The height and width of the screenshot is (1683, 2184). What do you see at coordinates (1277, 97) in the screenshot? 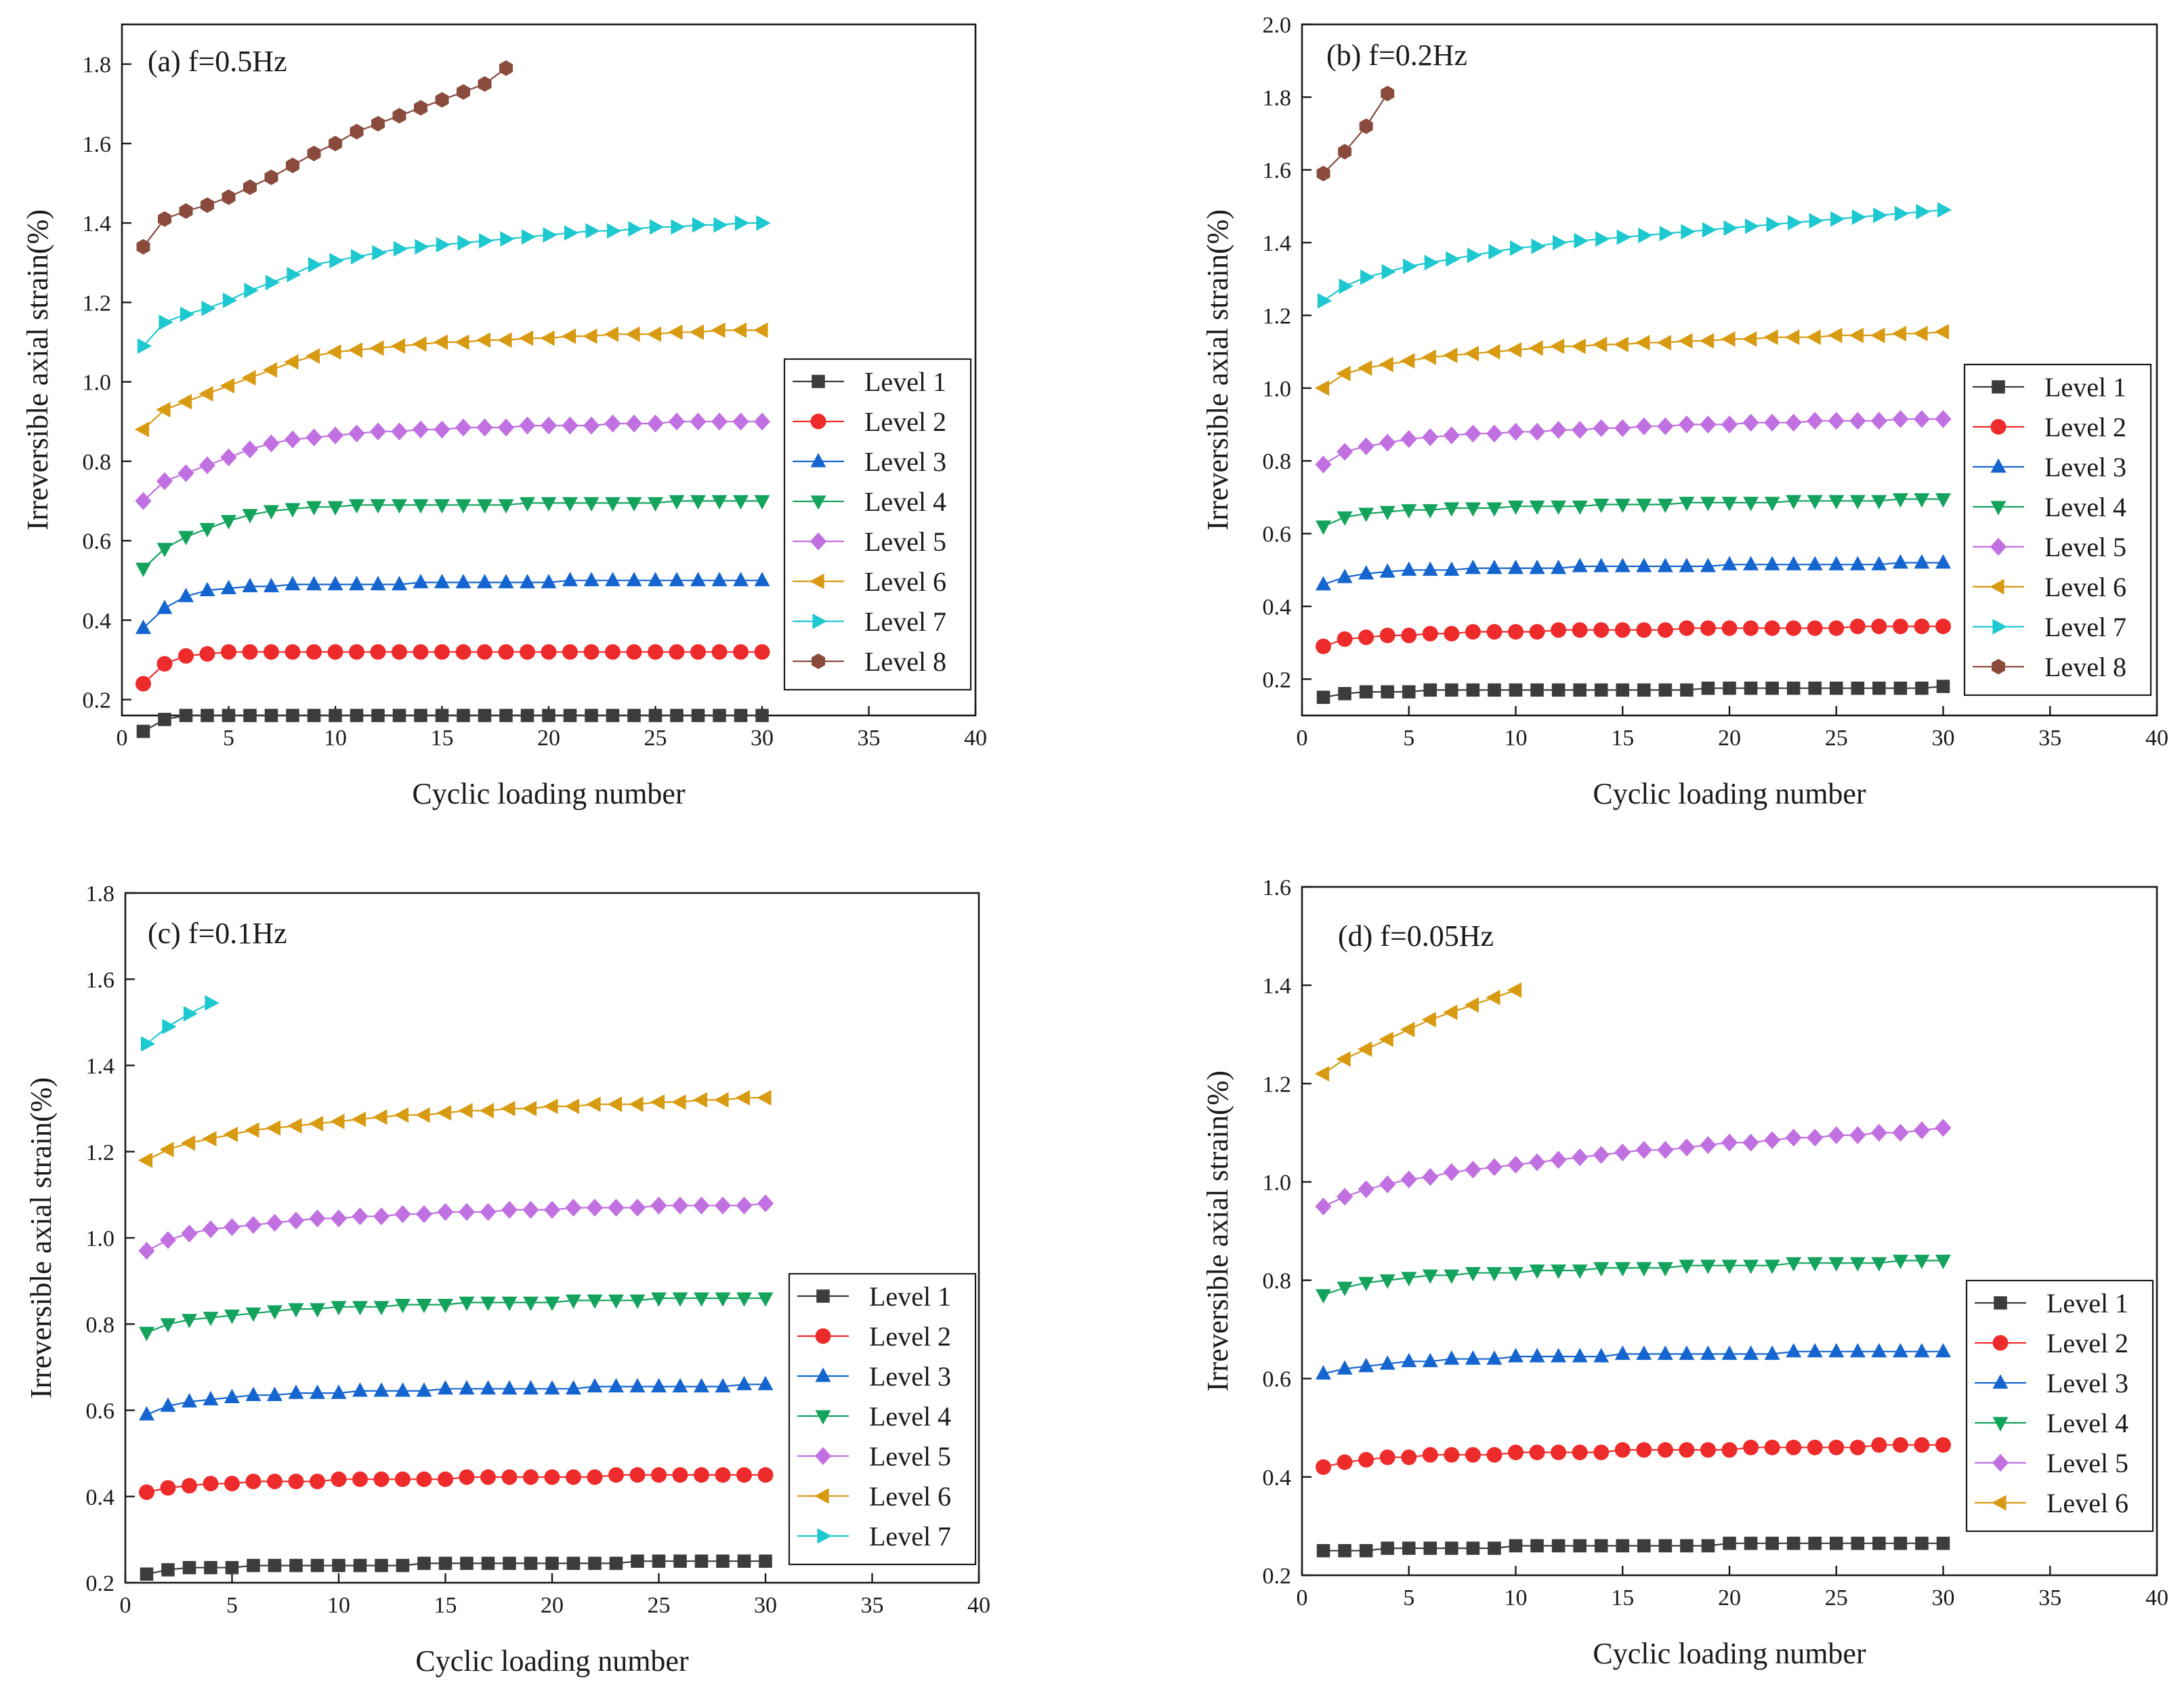
I see `y-tick-label: 1.8` at bounding box center [1277, 97].